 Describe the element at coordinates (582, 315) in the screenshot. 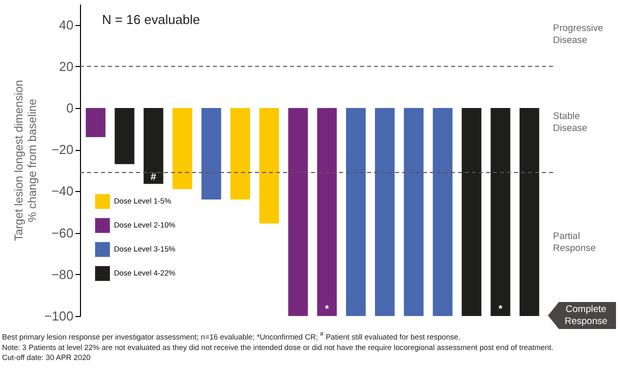

I see `arrow-label: Complete Response` at that location.